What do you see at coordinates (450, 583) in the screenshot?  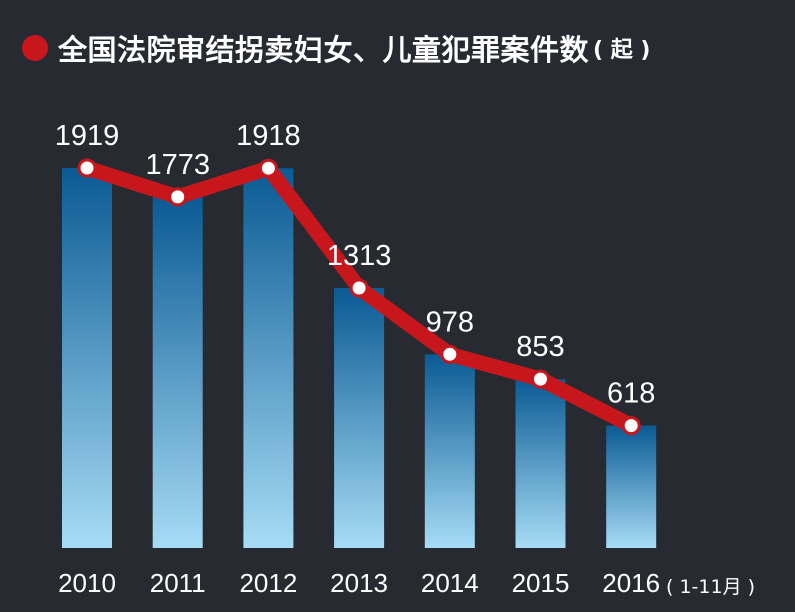 I see `year-label-2014: 2014` at bounding box center [450, 583].